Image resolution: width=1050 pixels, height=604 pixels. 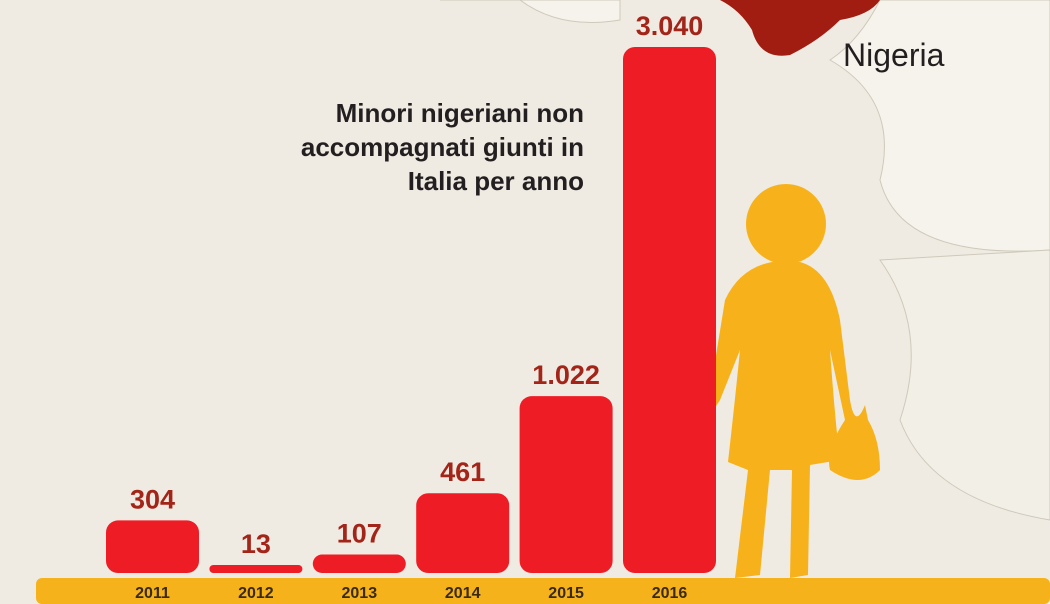 I want to click on value-label: 107, so click(x=359, y=533).